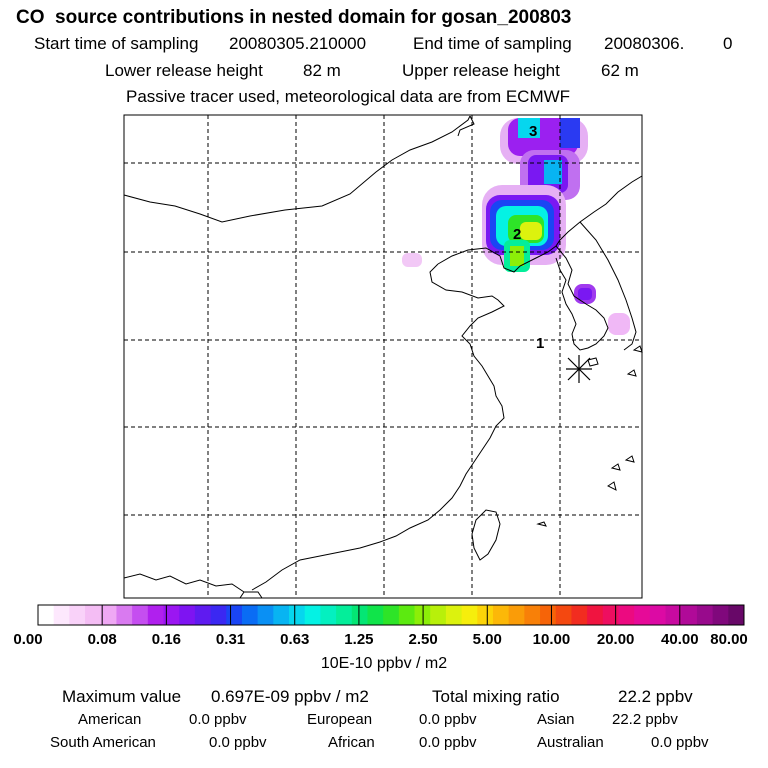 This screenshot has height=768, width=768. What do you see at coordinates (517, 234) in the screenshot?
I see `map-label-2: 2` at bounding box center [517, 234].